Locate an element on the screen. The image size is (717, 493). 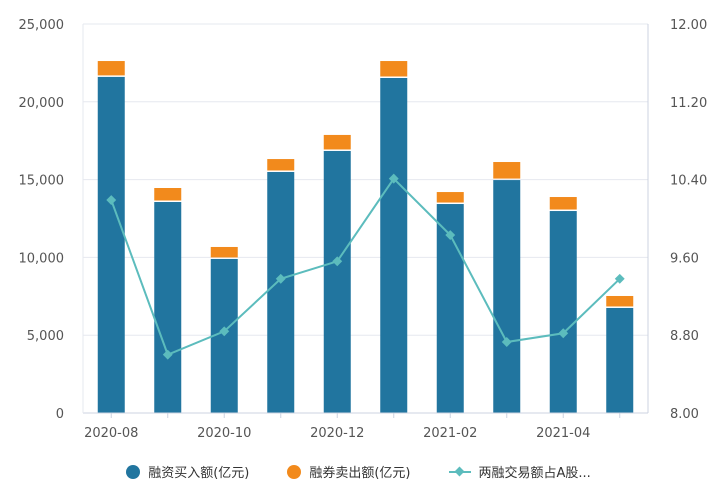
y-left-tick-label: 5,000 is located at coordinates (45, 336).